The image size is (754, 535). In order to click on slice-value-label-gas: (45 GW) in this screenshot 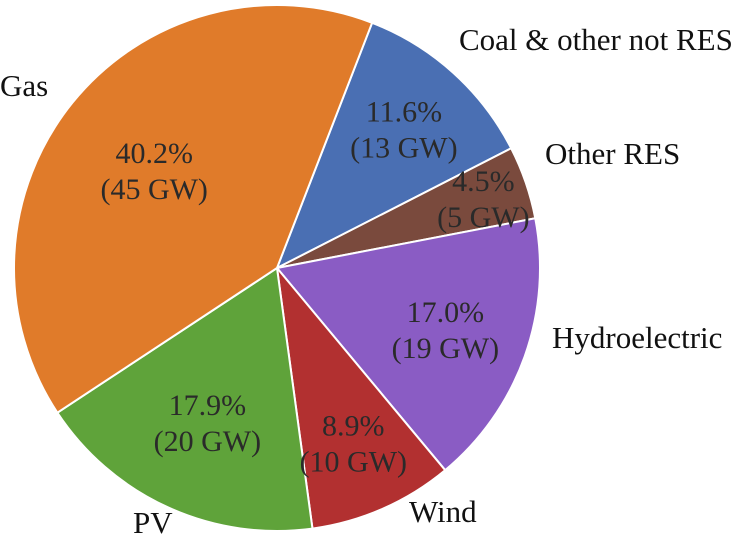, I will do `click(153, 189)`.